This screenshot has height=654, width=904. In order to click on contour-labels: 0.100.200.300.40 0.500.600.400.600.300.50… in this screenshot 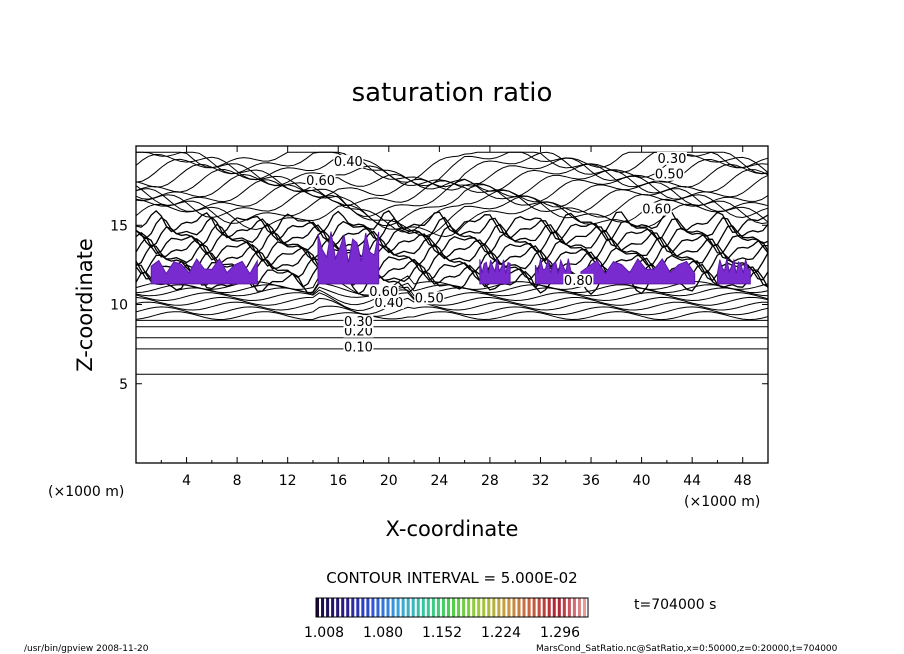, I will do `click(496, 253)`.